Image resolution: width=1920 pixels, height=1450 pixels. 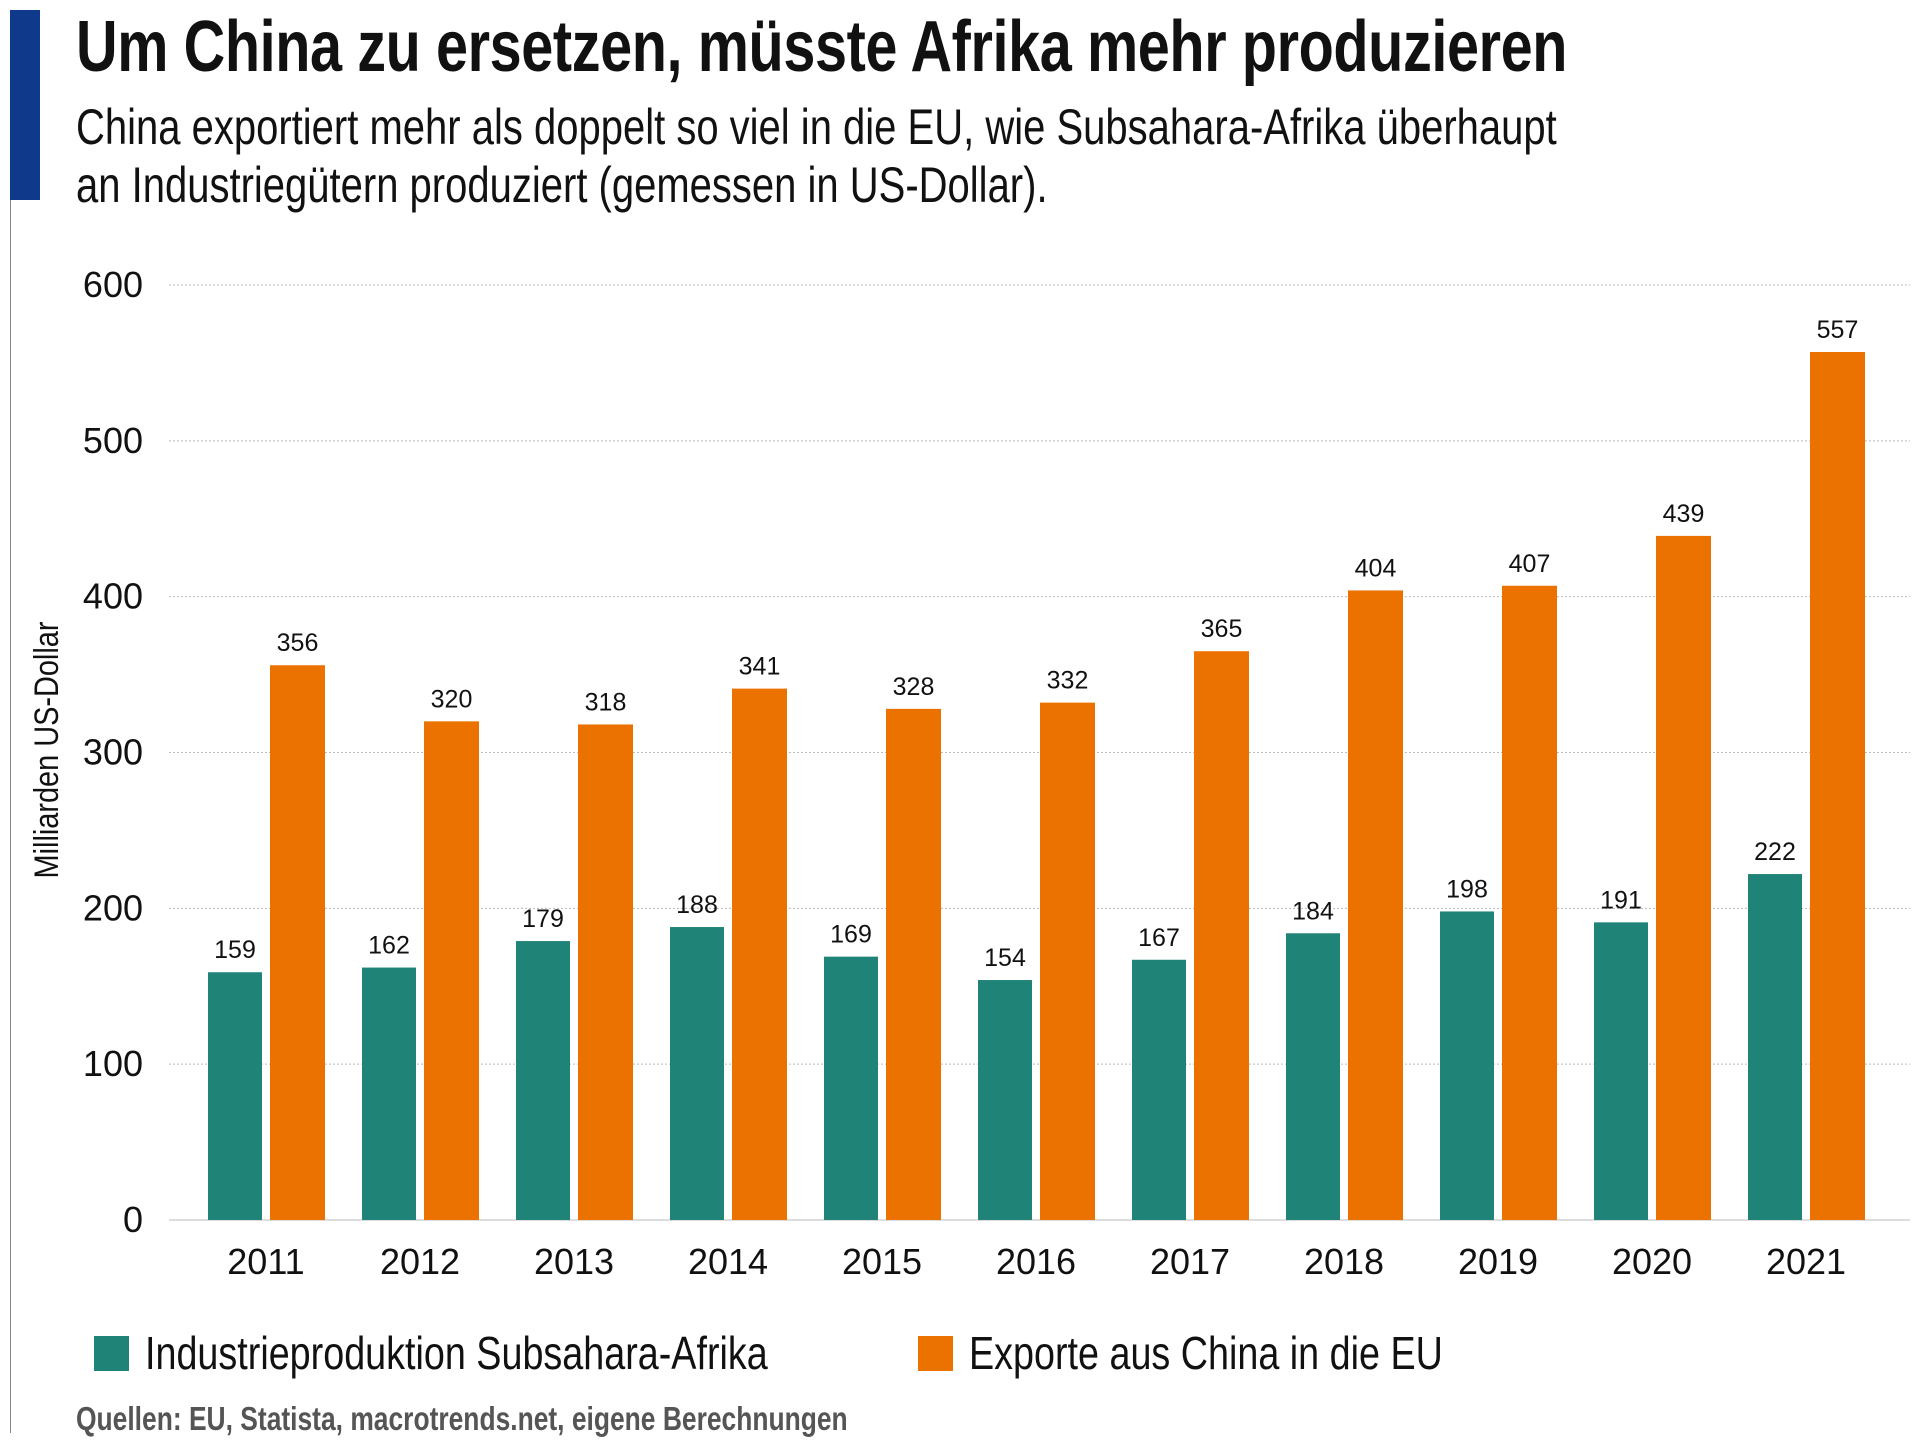 I want to click on data-label: 404, so click(x=1376, y=568).